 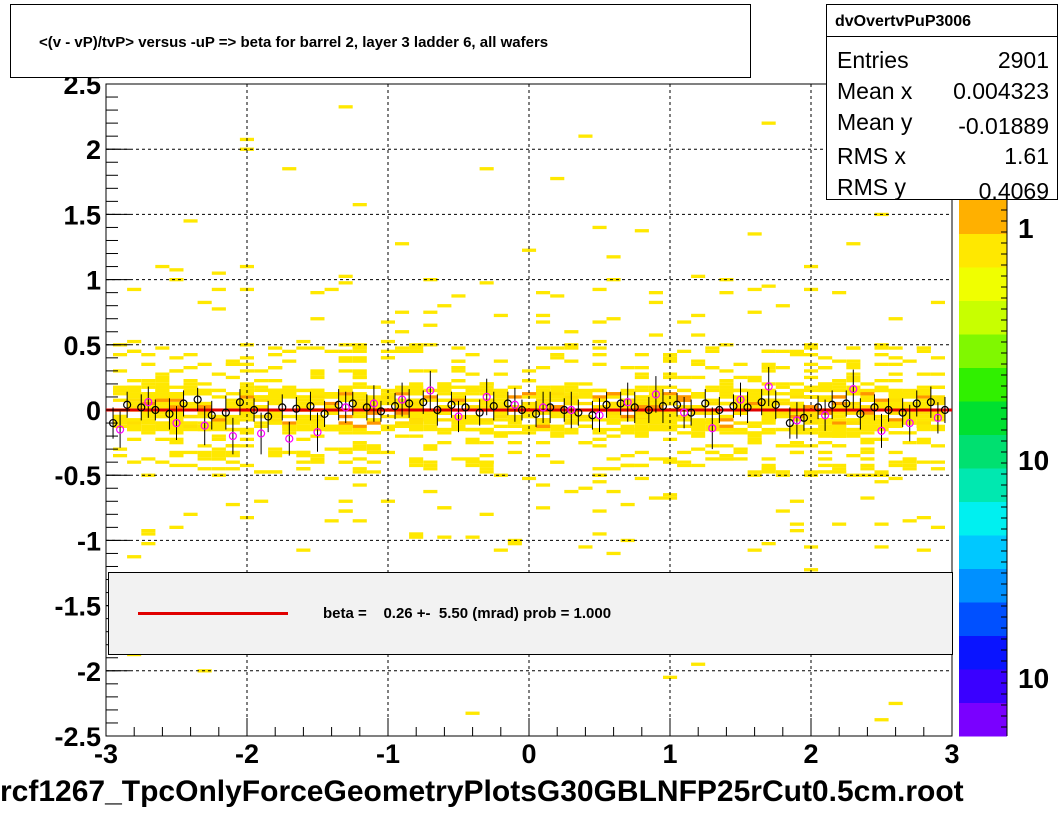 What do you see at coordinates (1033, 460) in the screenshot?
I see `palette-label: 10` at bounding box center [1033, 460].